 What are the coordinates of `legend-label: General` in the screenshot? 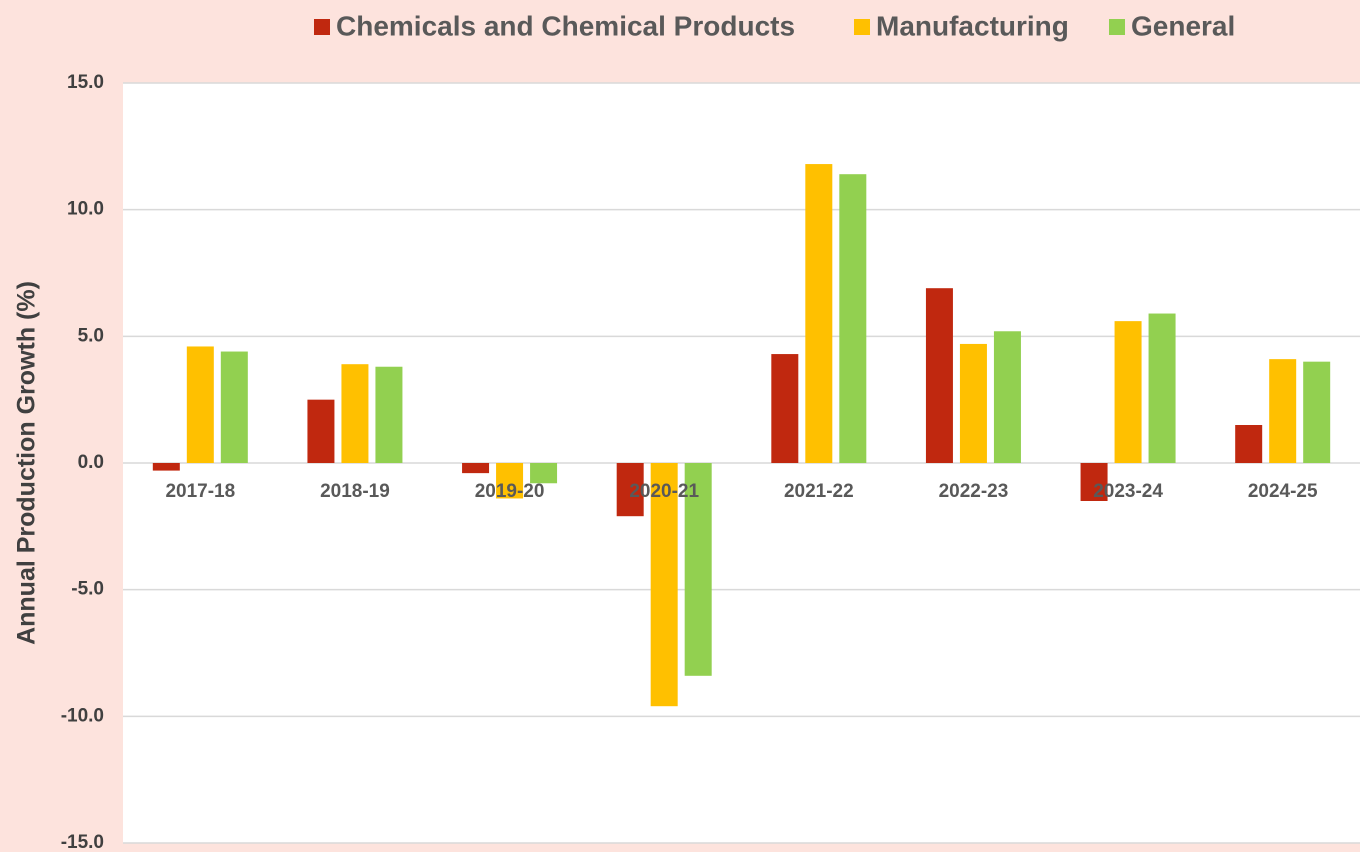 It's located at (1183, 25).